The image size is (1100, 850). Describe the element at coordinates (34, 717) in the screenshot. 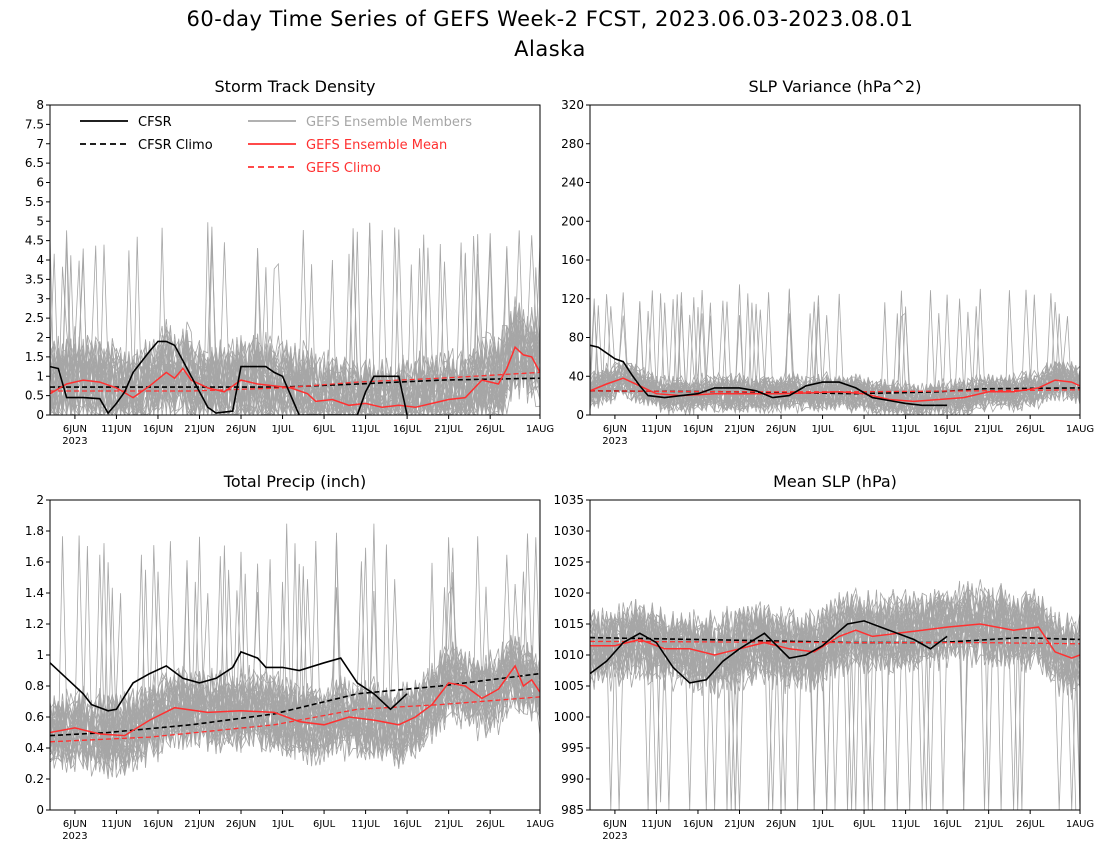

I see `y-tick-label: 0.6` at that location.